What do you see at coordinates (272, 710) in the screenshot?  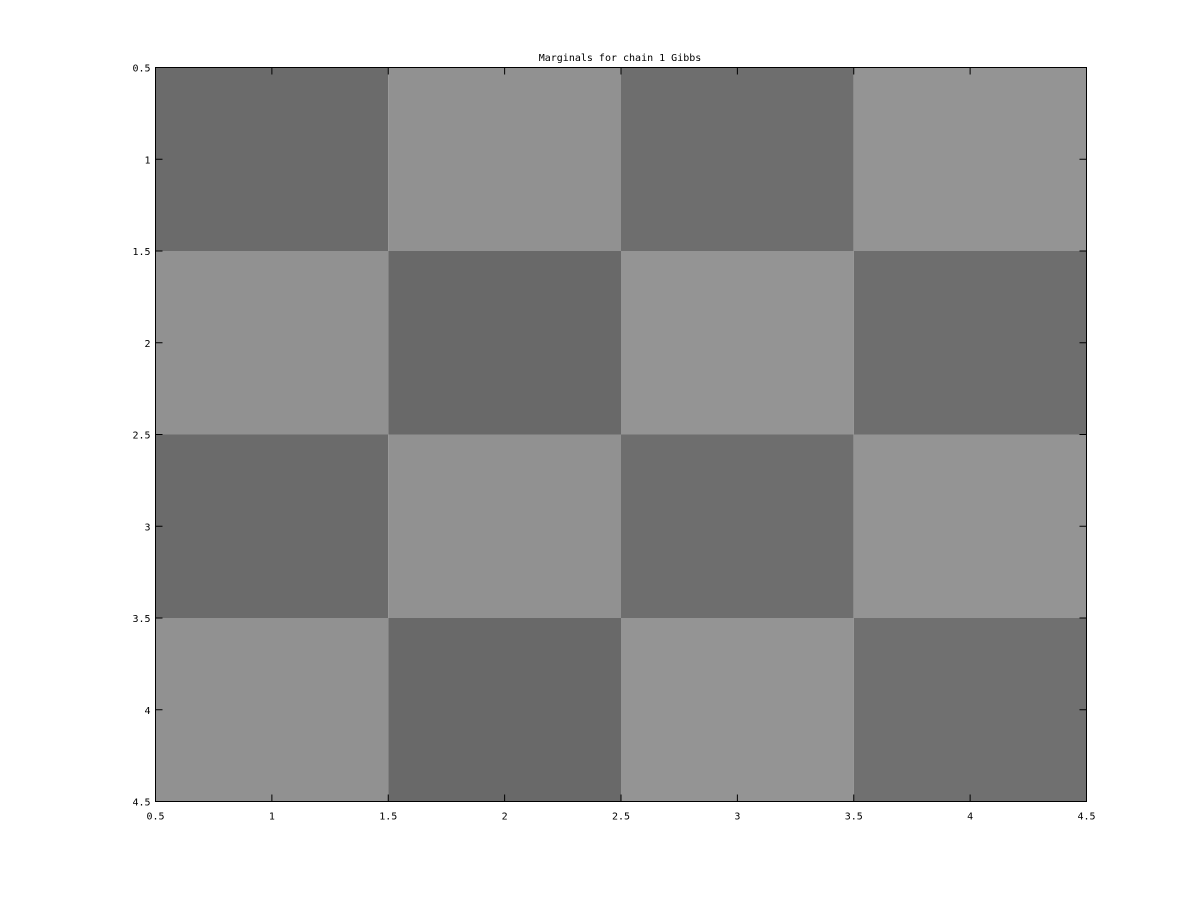 I see `heatmap-cell-r4-c1` at bounding box center [272, 710].